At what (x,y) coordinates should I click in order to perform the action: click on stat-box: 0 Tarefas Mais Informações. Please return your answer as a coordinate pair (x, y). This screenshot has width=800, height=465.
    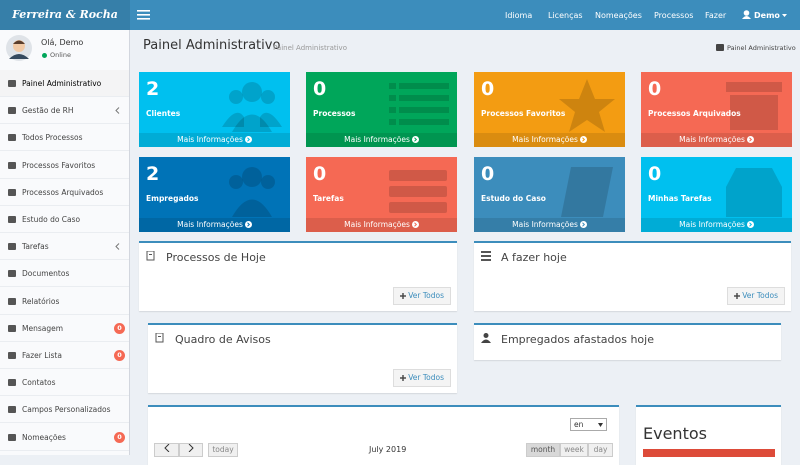
    Looking at the image, I should click on (381, 194).